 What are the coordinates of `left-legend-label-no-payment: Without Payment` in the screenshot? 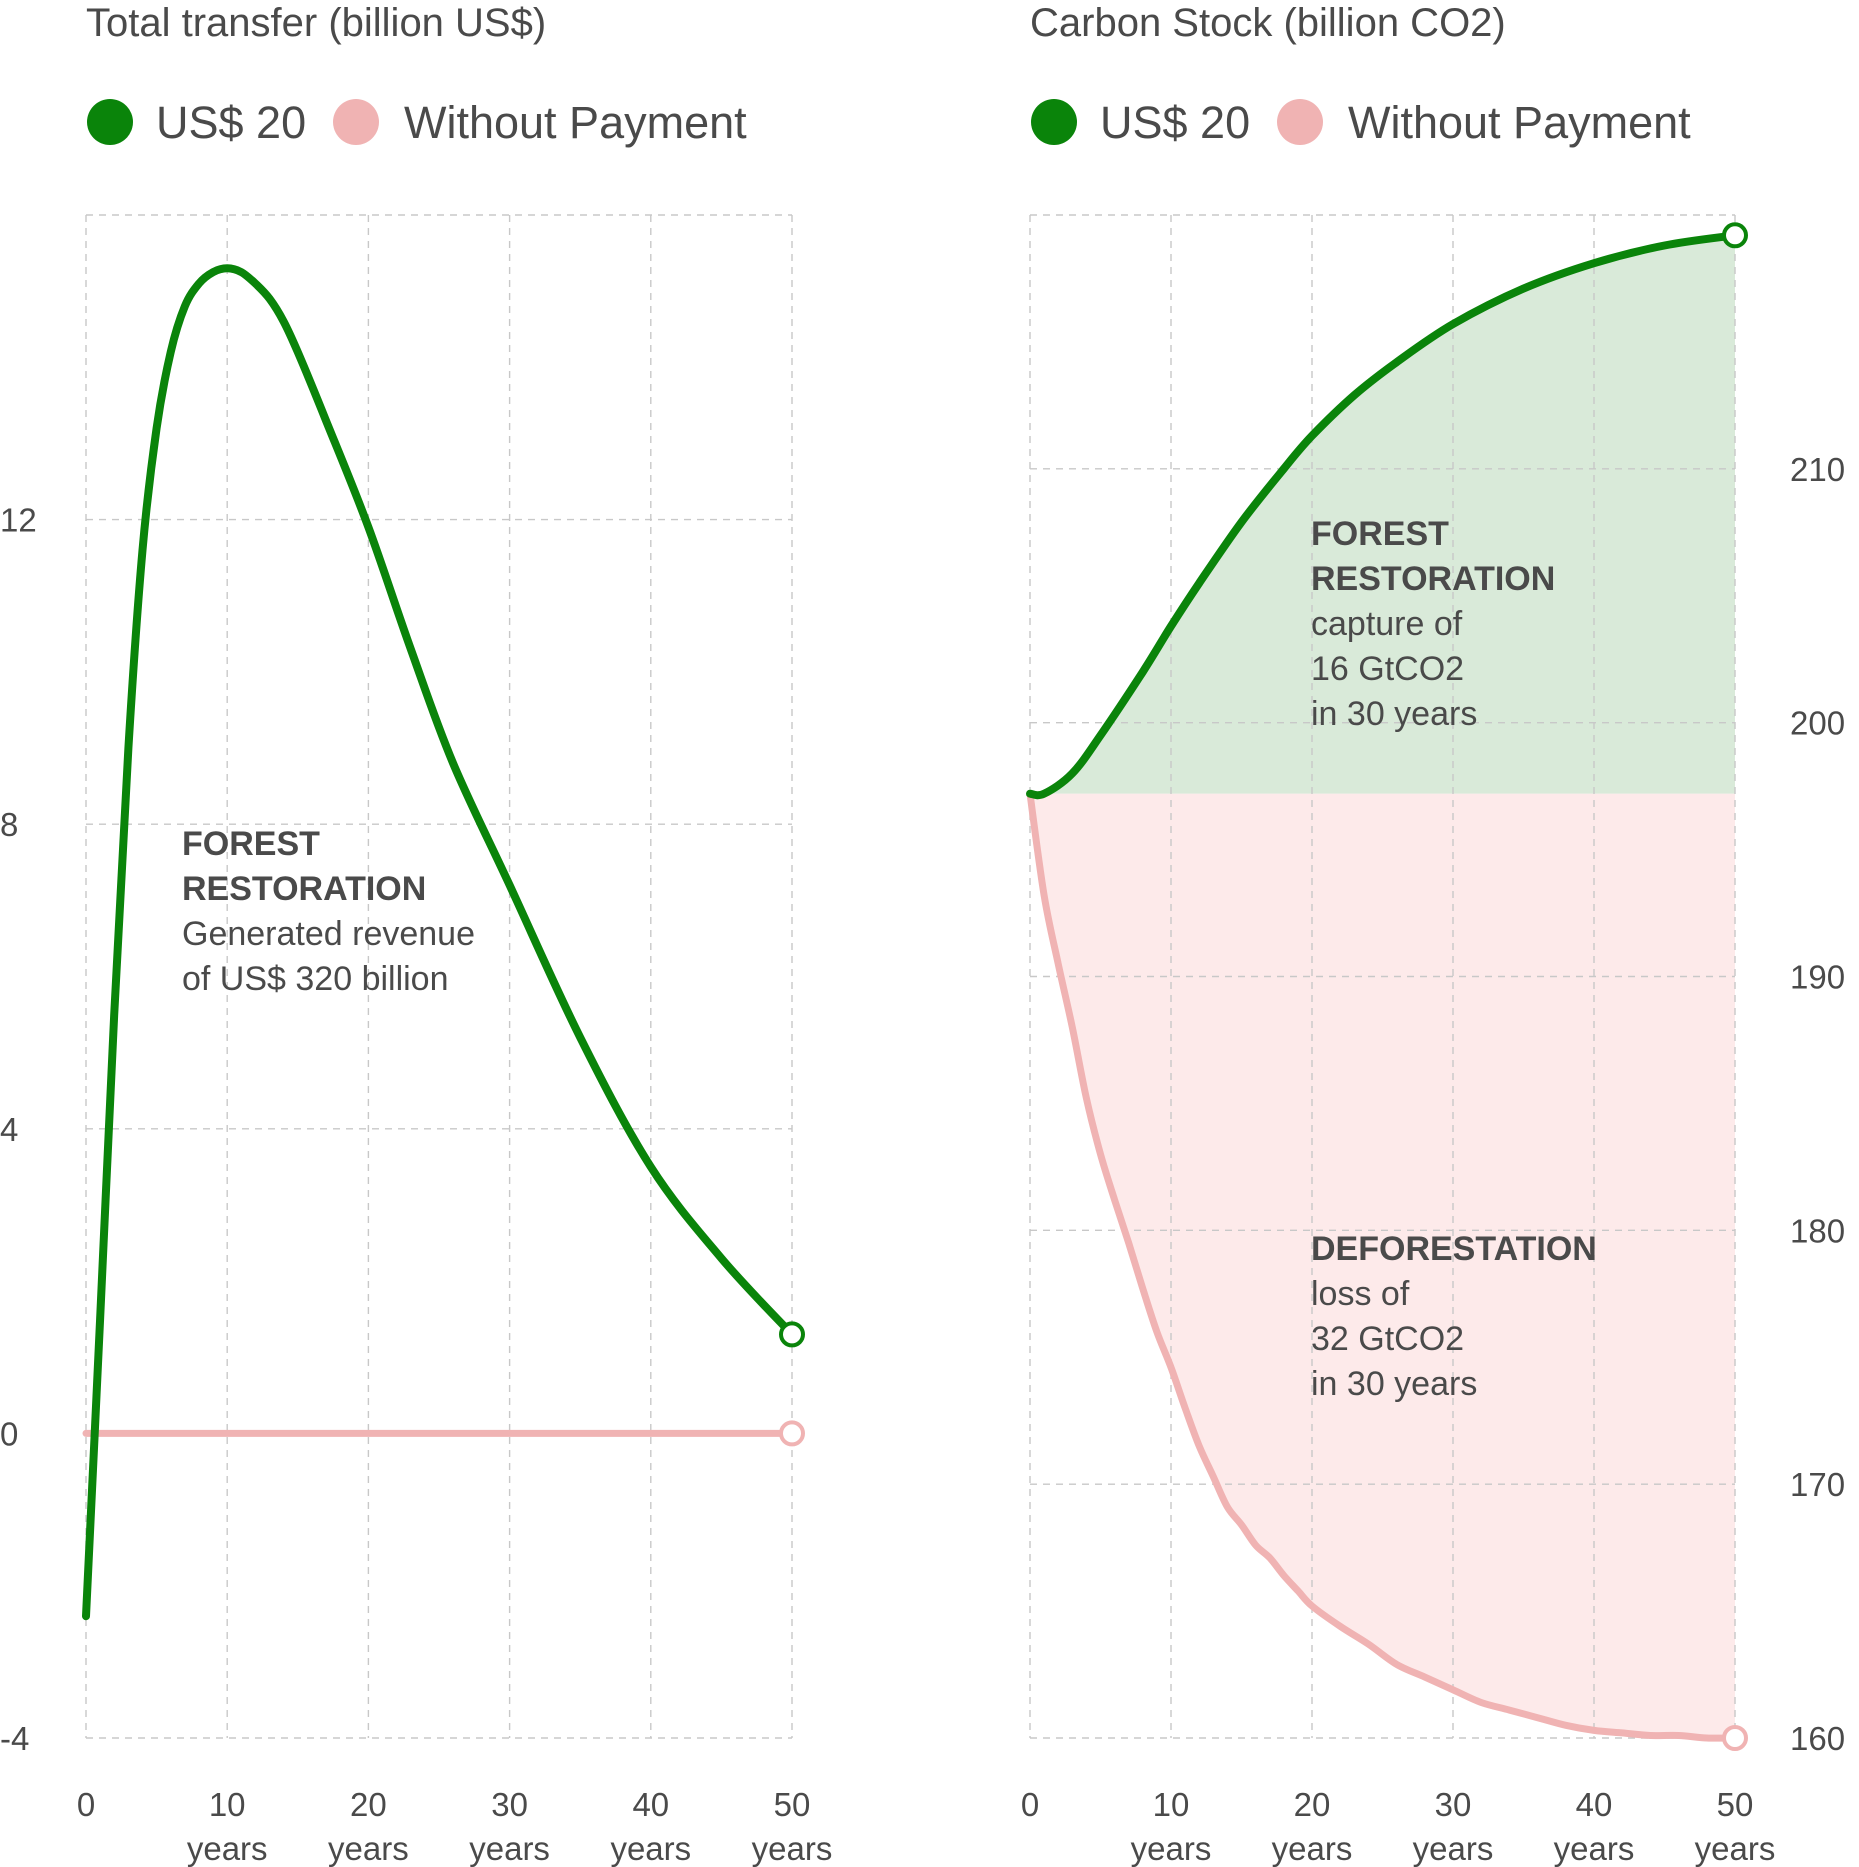 It's located at (575, 122).